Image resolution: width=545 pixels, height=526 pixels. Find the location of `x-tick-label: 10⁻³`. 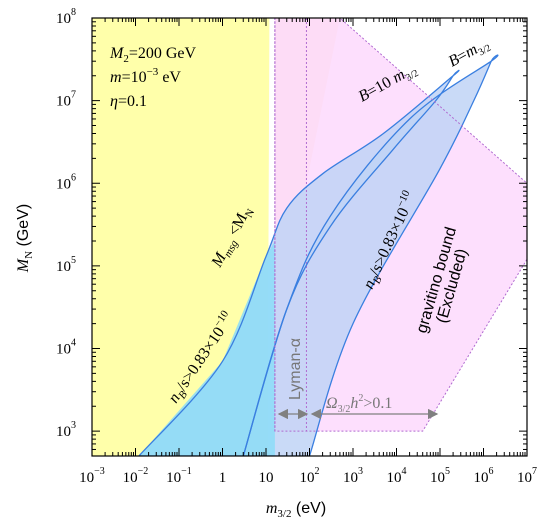

x-tick-label: 10⁻³ is located at coordinates (92, 476).